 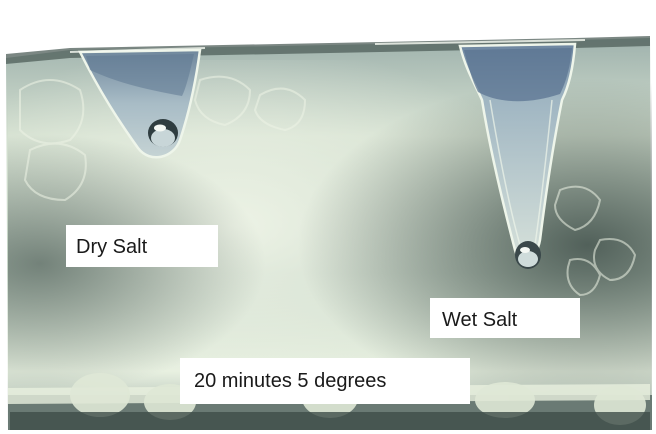 I want to click on conditions-caption: 20 minutes 5 degrees, so click(x=325, y=381).